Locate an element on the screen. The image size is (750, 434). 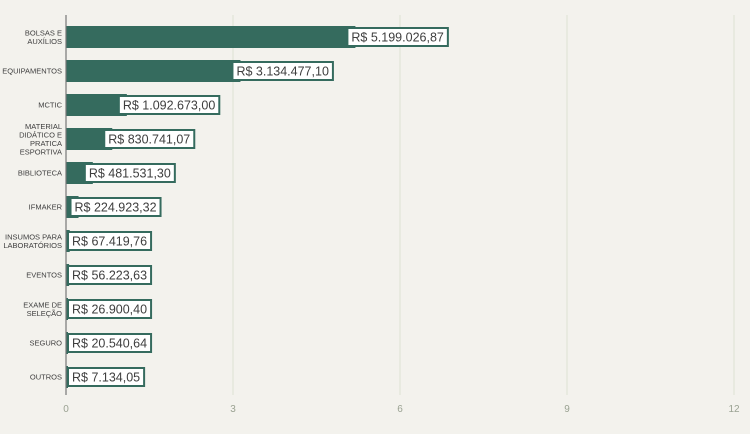
value-label-group: R$ 67.419,76 is located at coordinates (110, 241).